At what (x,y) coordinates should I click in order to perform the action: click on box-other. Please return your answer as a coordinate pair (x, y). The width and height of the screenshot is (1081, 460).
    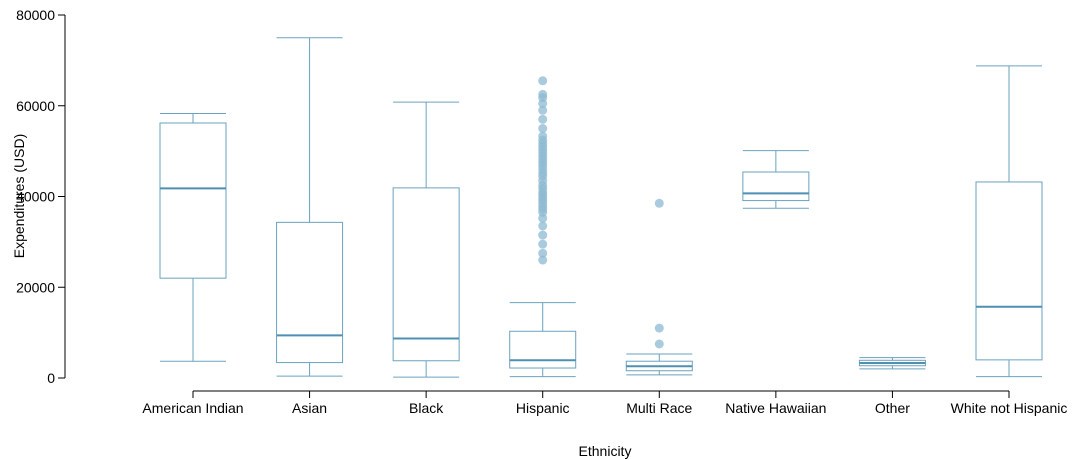
    Looking at the image, I should click on (892, 363).